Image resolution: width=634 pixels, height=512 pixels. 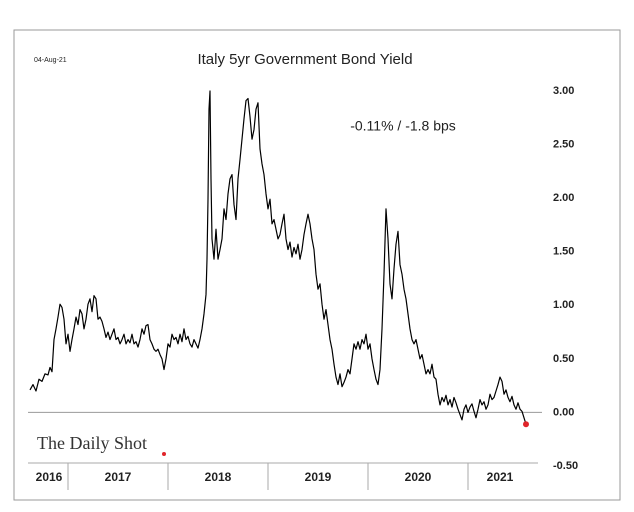 I want to click on x-tick-label: 2018, so click(x=218, y=477).